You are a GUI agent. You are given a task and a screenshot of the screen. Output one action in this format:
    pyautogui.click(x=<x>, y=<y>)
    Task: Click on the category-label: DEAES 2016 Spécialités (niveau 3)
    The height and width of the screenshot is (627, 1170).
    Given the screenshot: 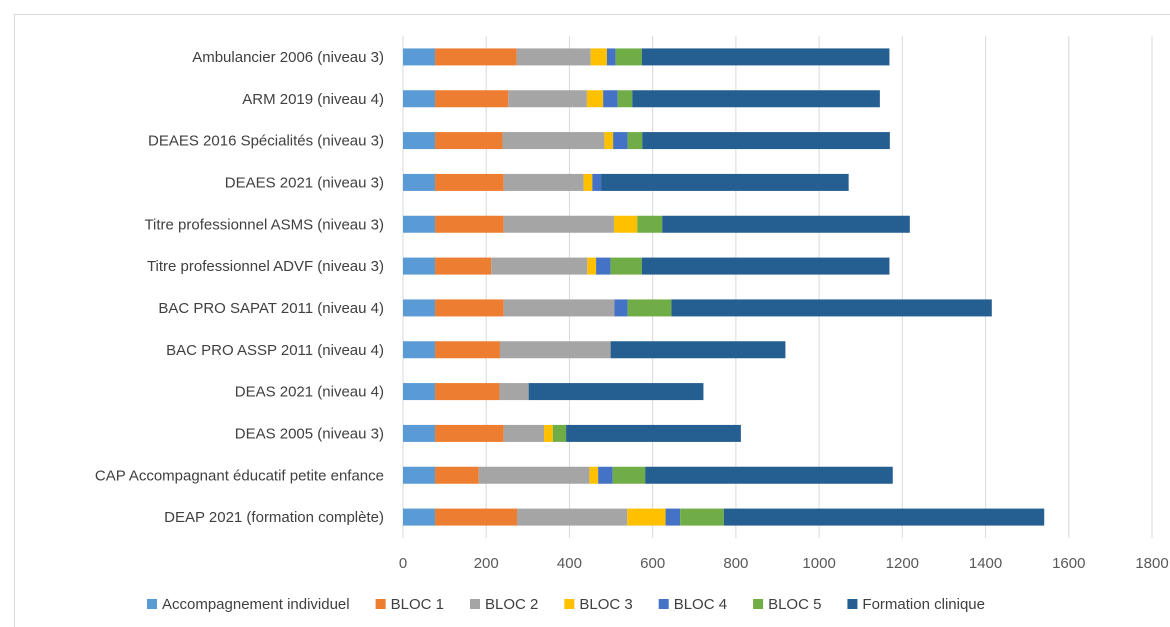 What is the action you would take?
    pyautogui.click(x=266, y=141)
    